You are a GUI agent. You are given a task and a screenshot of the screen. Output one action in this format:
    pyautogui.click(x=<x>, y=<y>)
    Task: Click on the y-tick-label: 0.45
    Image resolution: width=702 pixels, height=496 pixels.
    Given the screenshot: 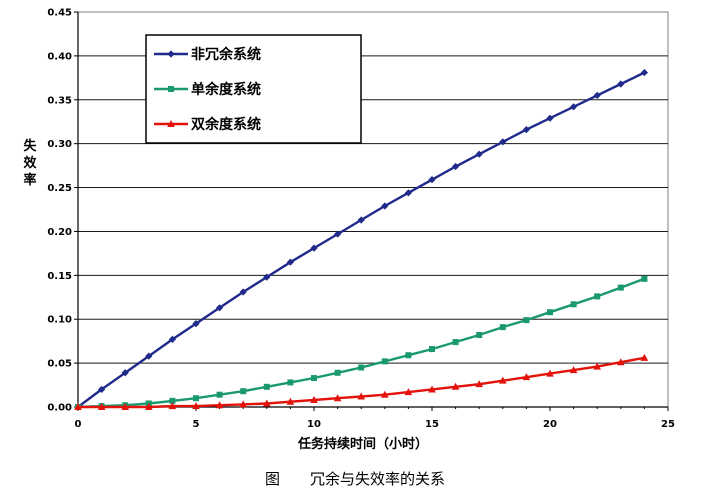 What is the action you would take?
    pyautogui.click(x=59, y=13)
    